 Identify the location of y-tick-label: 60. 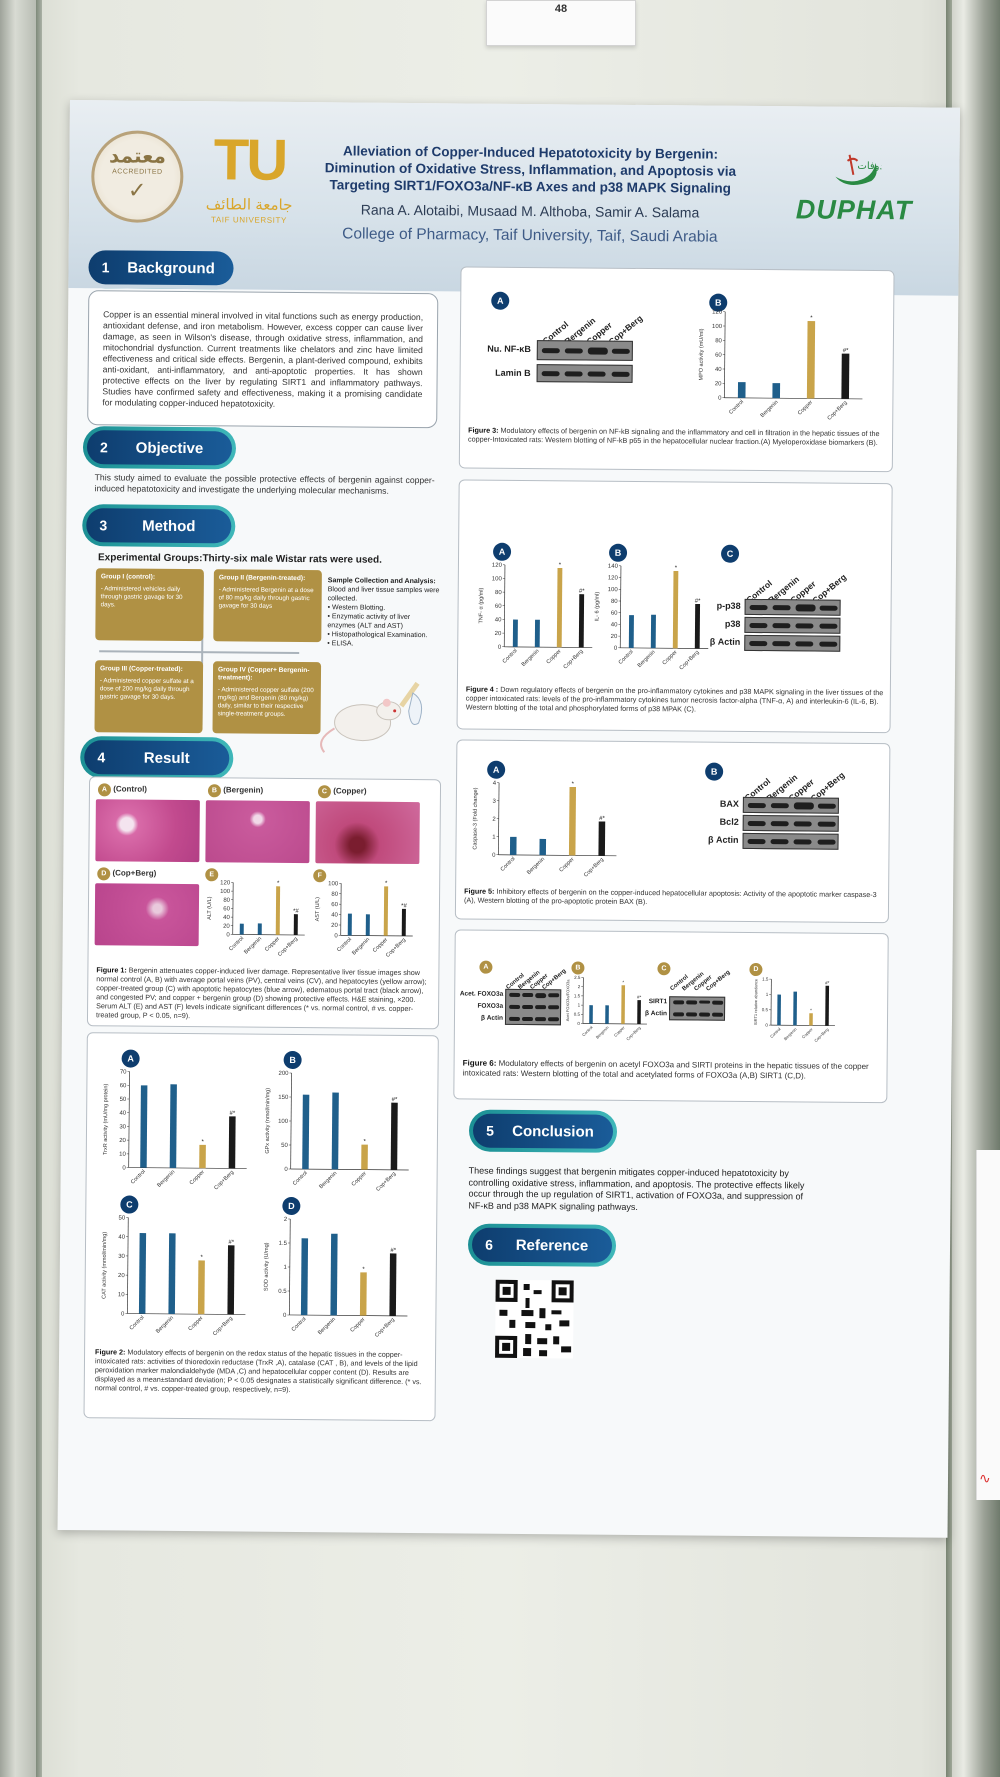
(334, 905).